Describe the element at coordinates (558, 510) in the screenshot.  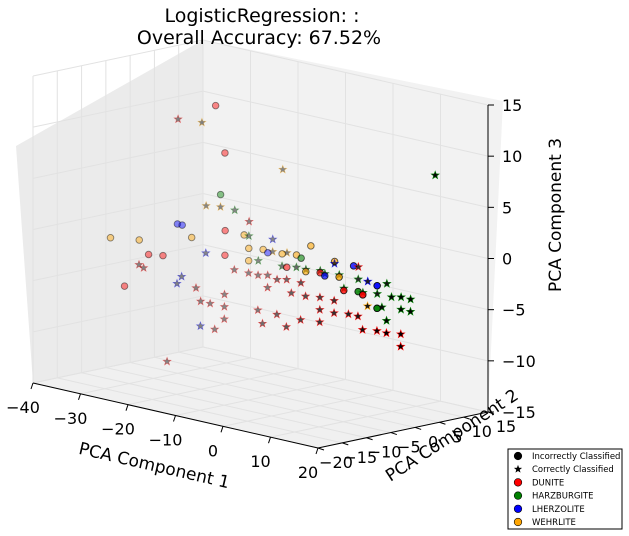
I see `legend-entry-label: LHERZOLITE` at that location.